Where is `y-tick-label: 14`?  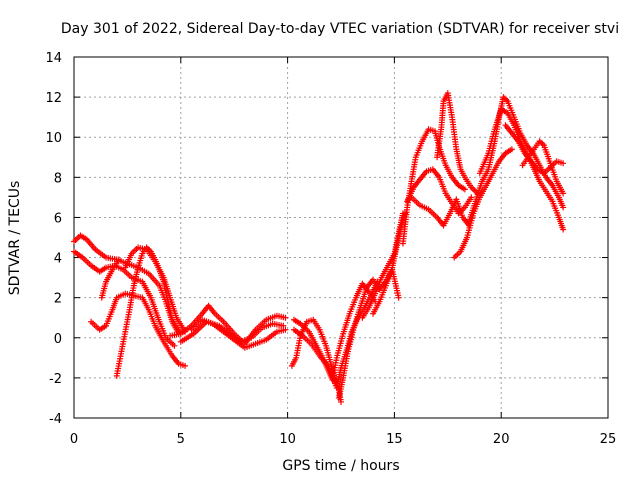 y-tick-label: 14 is located at coordinates (53, 58).